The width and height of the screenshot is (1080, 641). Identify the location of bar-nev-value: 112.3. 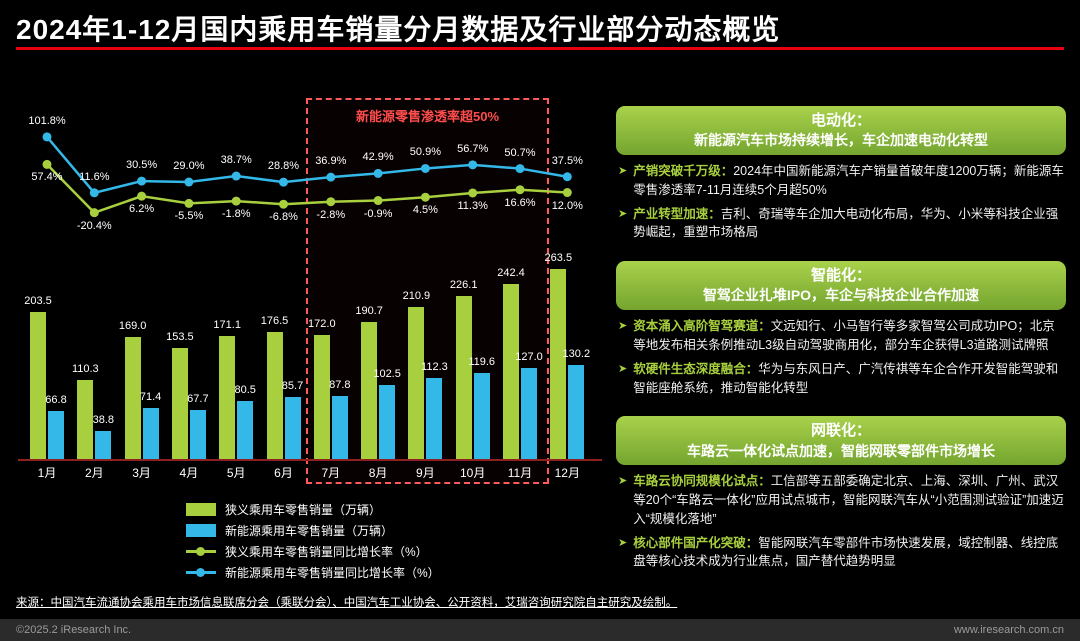
(434, 367).